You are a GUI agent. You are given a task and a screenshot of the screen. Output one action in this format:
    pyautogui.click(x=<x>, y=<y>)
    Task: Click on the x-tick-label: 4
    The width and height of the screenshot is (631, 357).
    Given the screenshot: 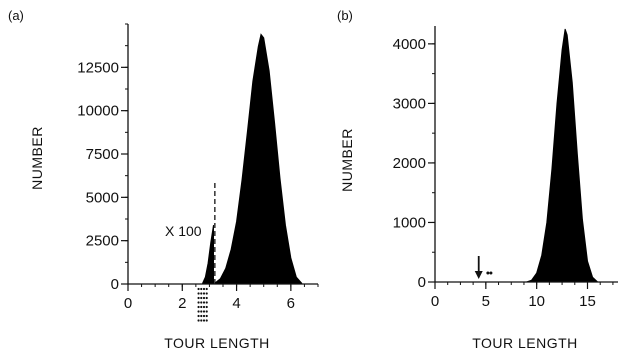 What is the action you would take?
    pyautogui.click(x=236, y=303)
    